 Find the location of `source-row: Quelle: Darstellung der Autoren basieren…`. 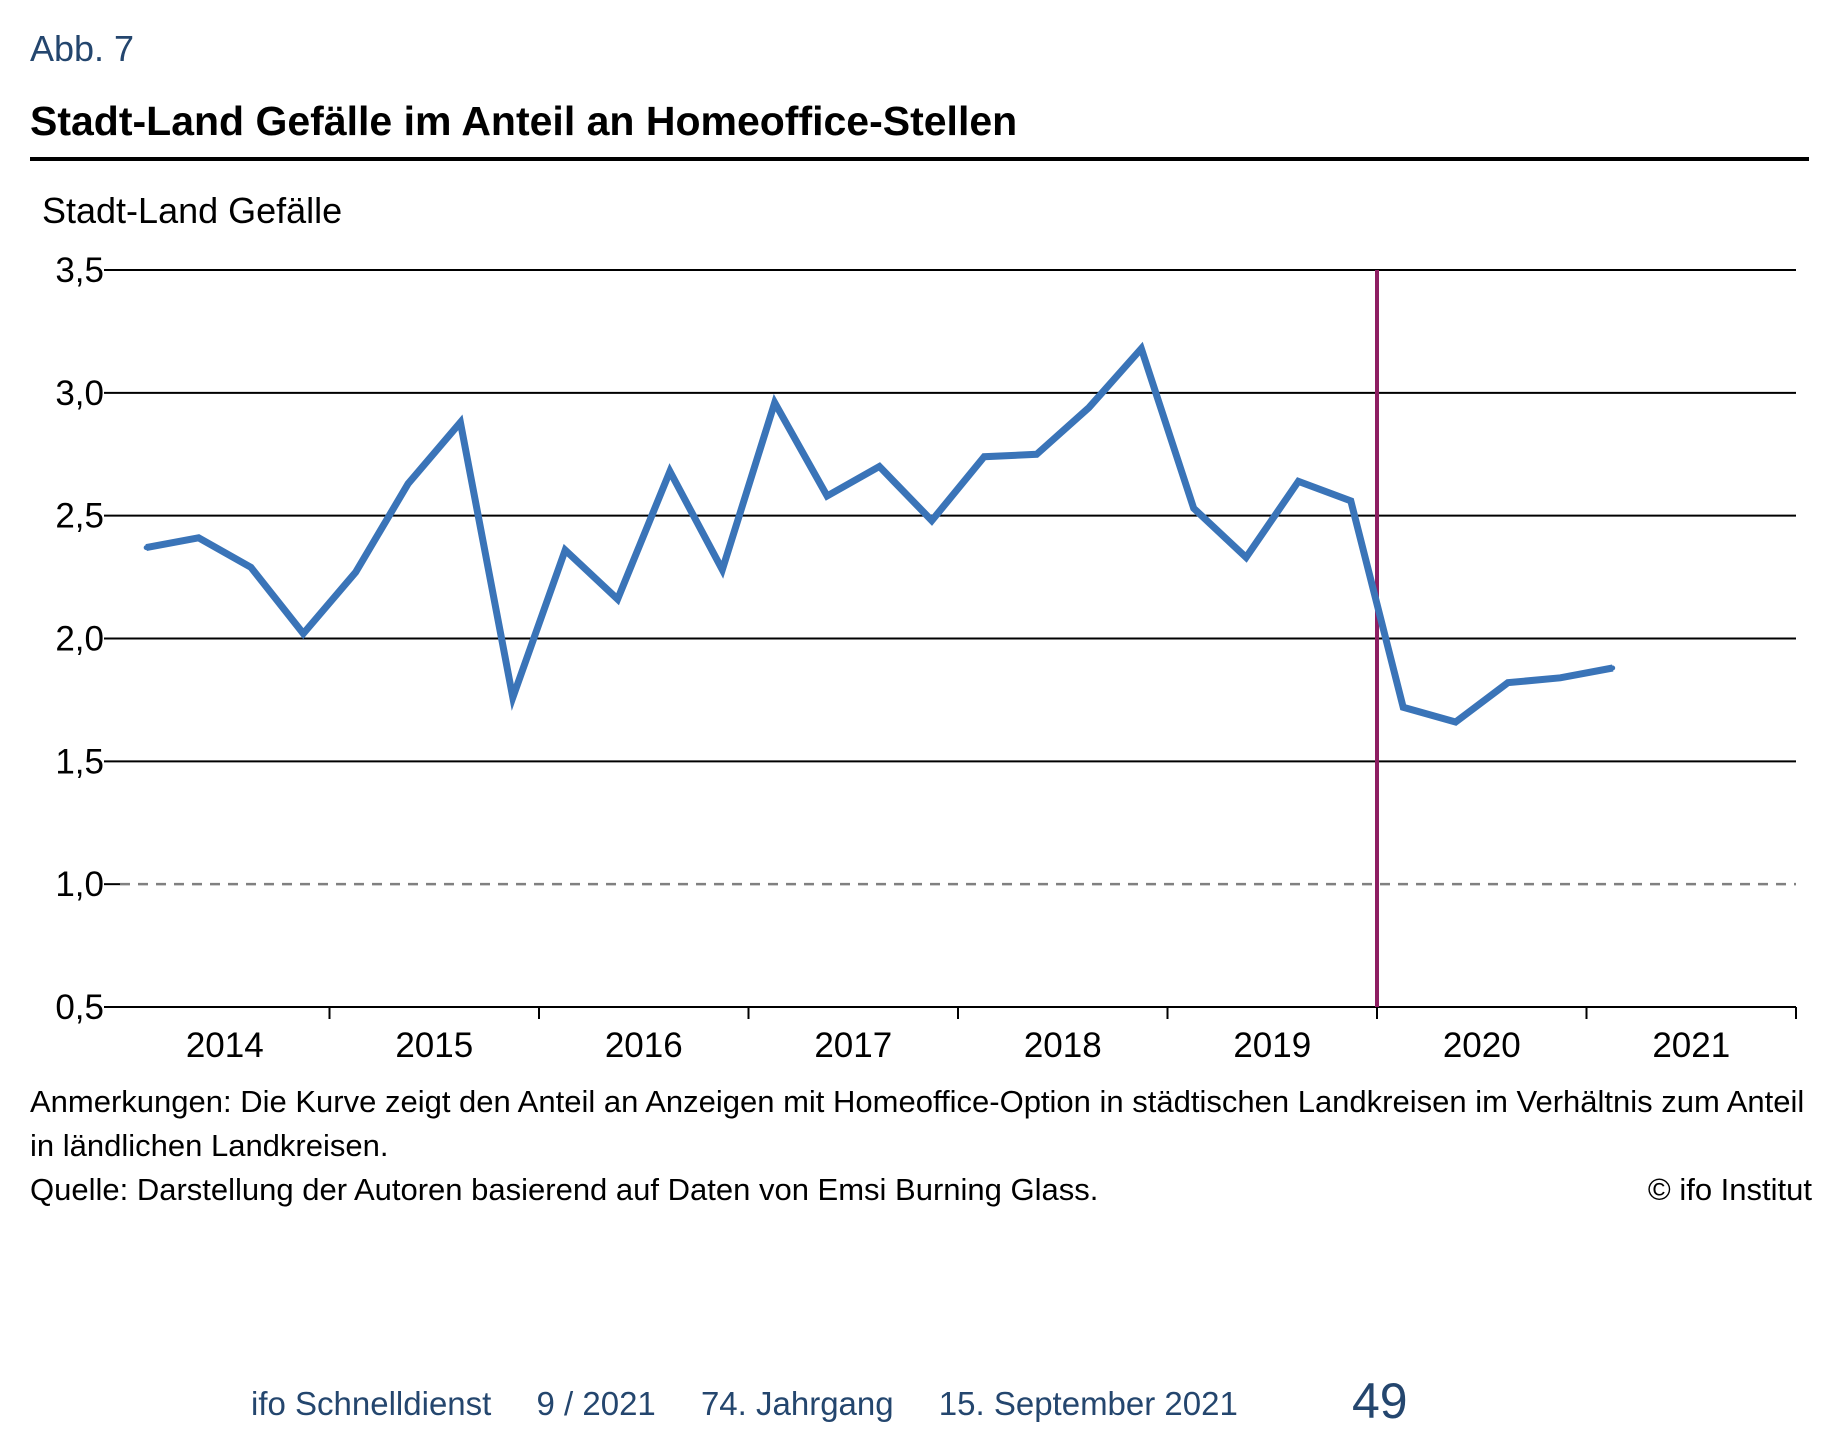

source-row: Quelle: Darstellung der Autoren basieren… is located at coordinates (921, 1190).